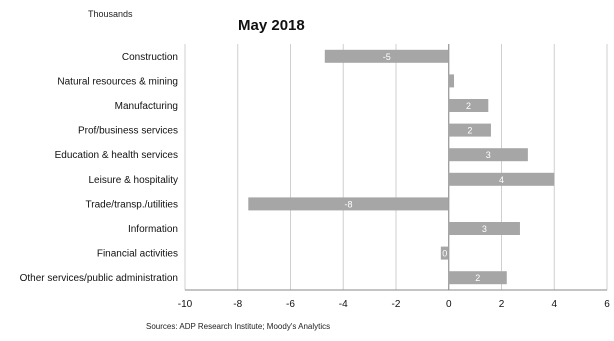  What do you see at coordinates (449, 304) in the screenshot?
I see `x-tick-label: 0` at bounding box center [449, 304].